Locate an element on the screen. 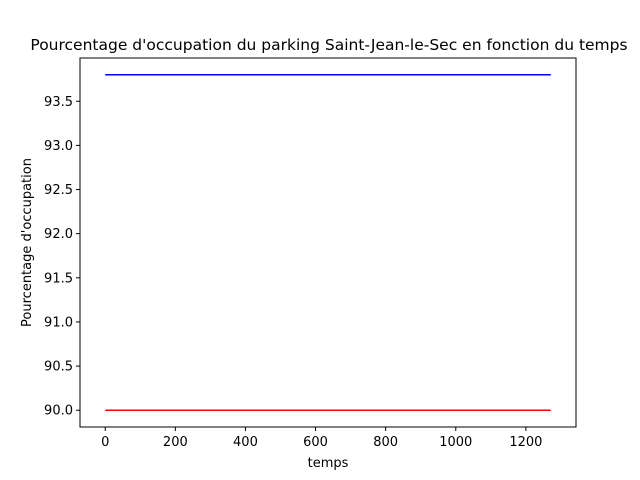  x-tick-label: 200 is located at coordinates (175, 442).